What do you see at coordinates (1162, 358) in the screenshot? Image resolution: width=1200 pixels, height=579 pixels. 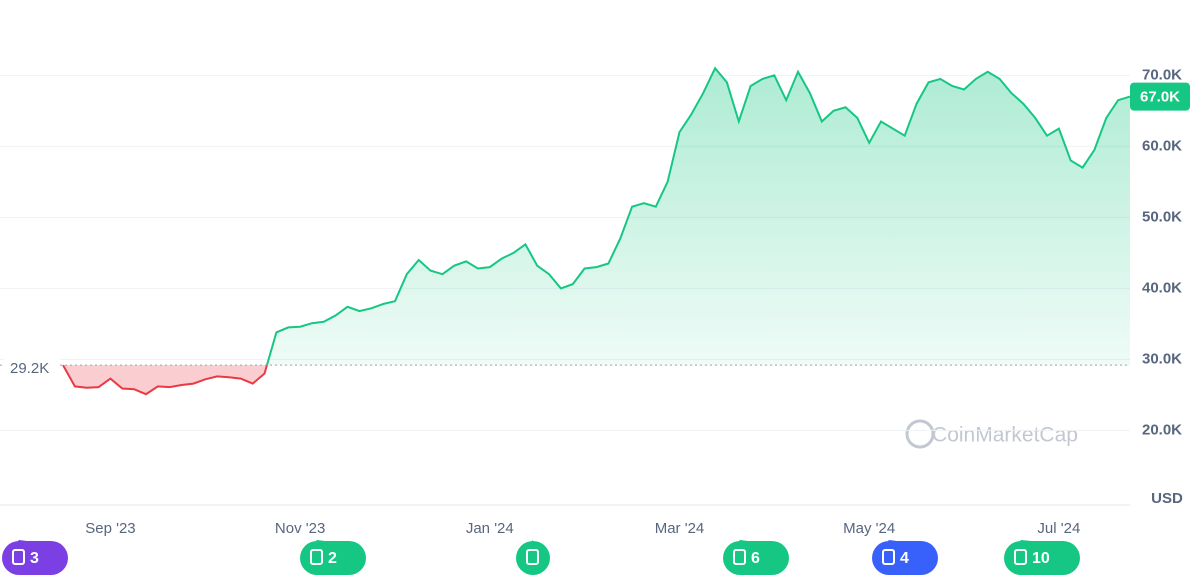 I see `y-tick-label: 30.0K` at bounding box center [1162, 358].